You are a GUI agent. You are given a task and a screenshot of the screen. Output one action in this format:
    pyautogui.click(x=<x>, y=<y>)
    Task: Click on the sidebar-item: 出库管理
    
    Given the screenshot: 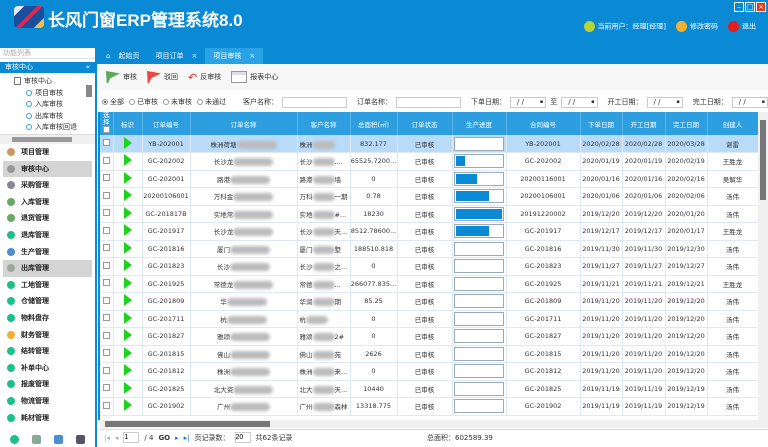 What is the action you would take?
    pyautogui.click(x=47, y=268)
    